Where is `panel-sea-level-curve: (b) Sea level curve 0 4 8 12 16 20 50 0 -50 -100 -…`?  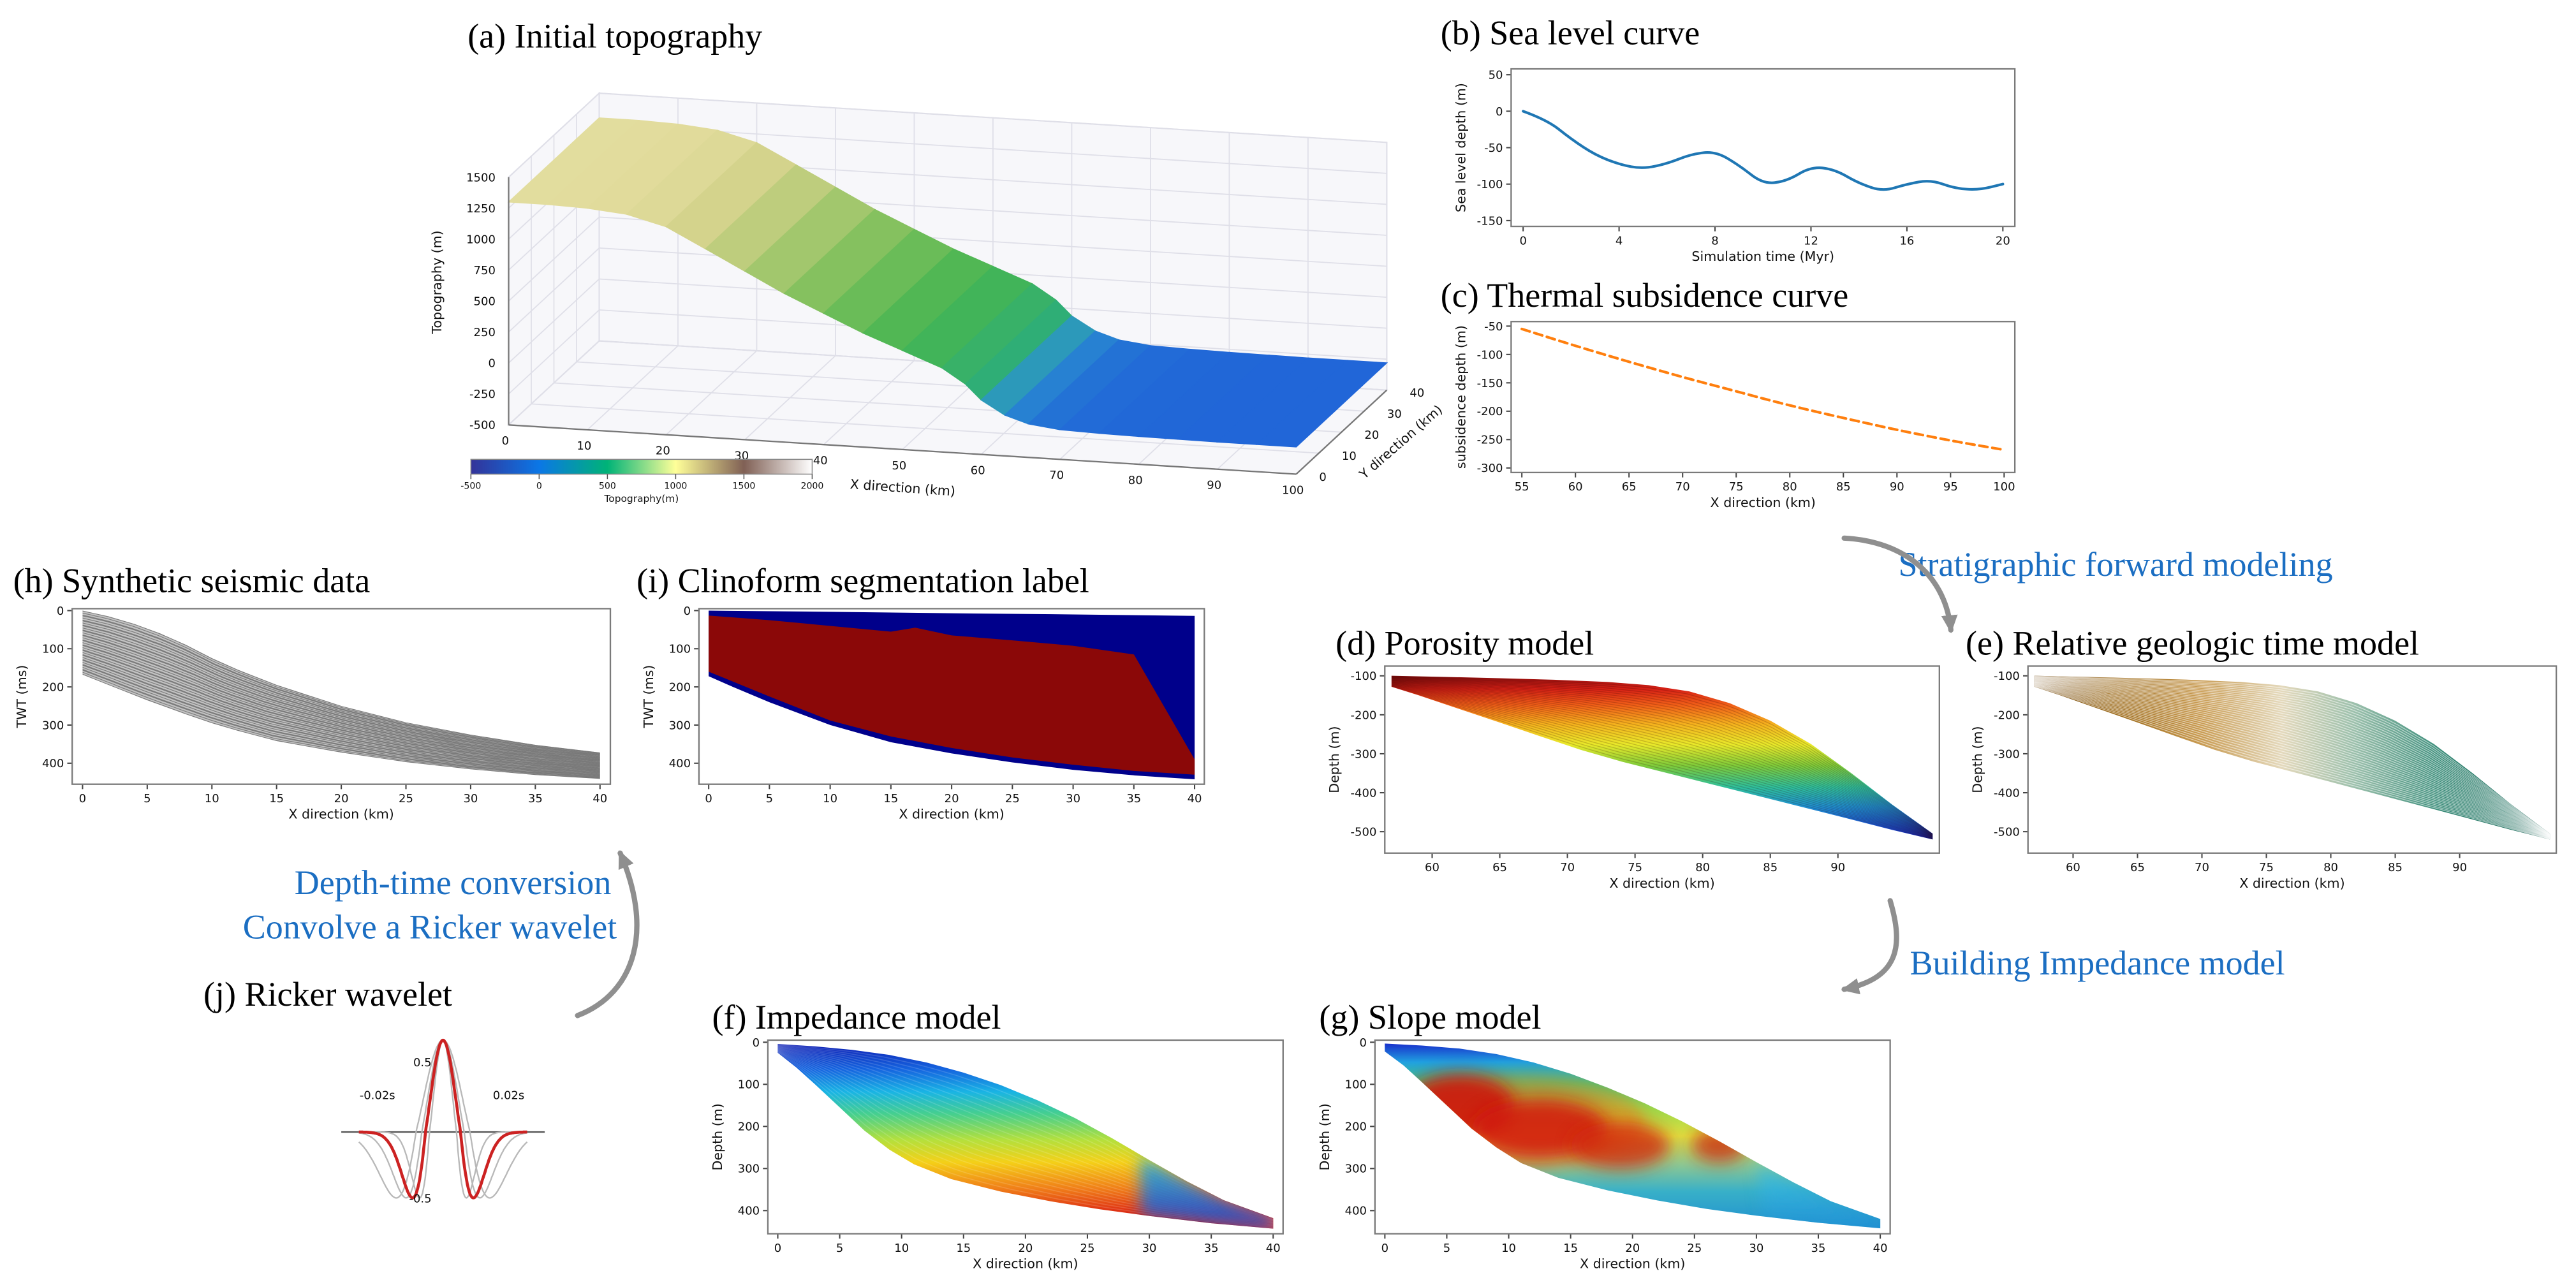 panel-sea-level-curve: (b) Sea level curve 0 4 8 12 16 20 50 0 -50 -100 -… is located at coordinates (1734, 139).